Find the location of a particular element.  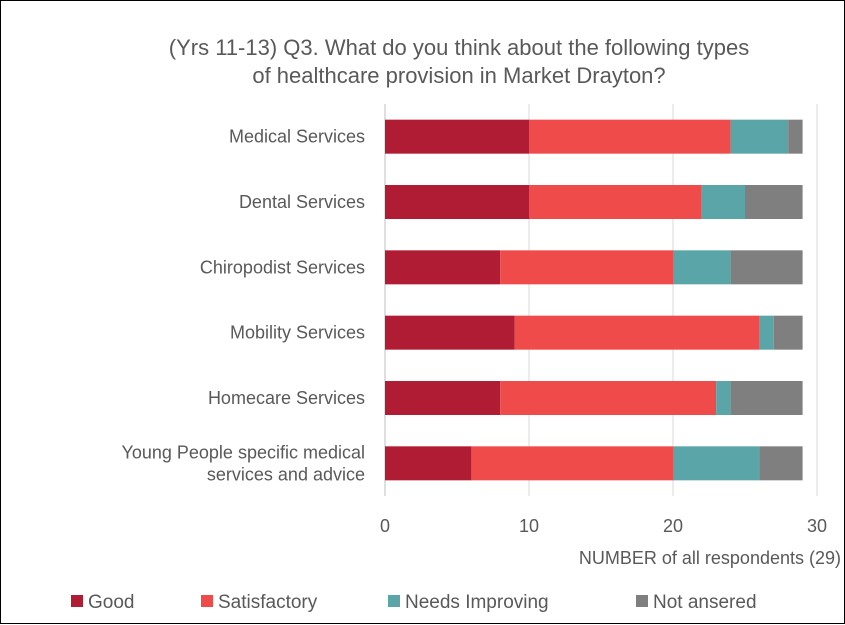

category-label: Young People specific medical is located at coordinates (244, 452).